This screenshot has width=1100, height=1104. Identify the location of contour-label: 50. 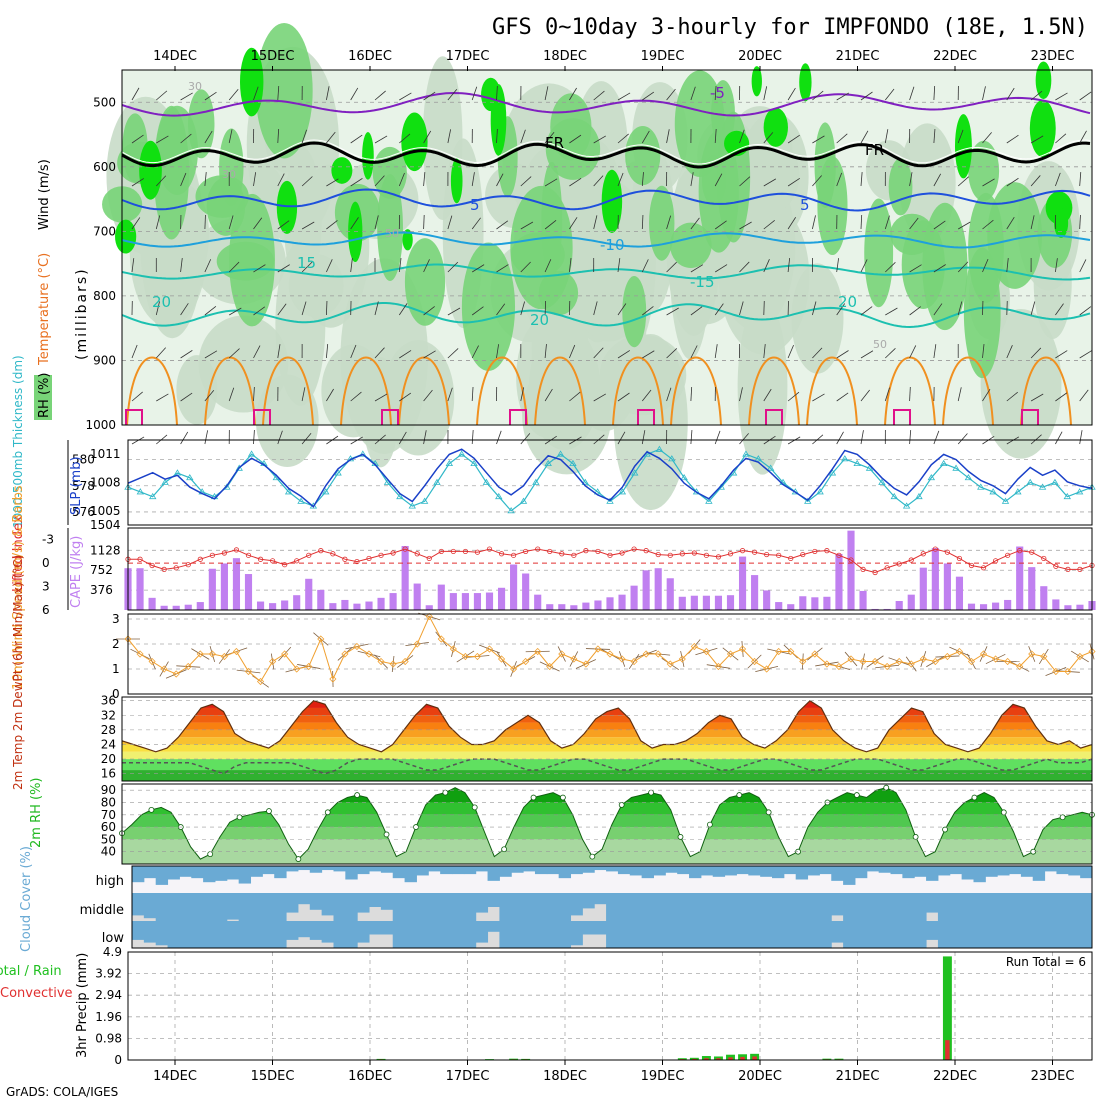
(392, 233).